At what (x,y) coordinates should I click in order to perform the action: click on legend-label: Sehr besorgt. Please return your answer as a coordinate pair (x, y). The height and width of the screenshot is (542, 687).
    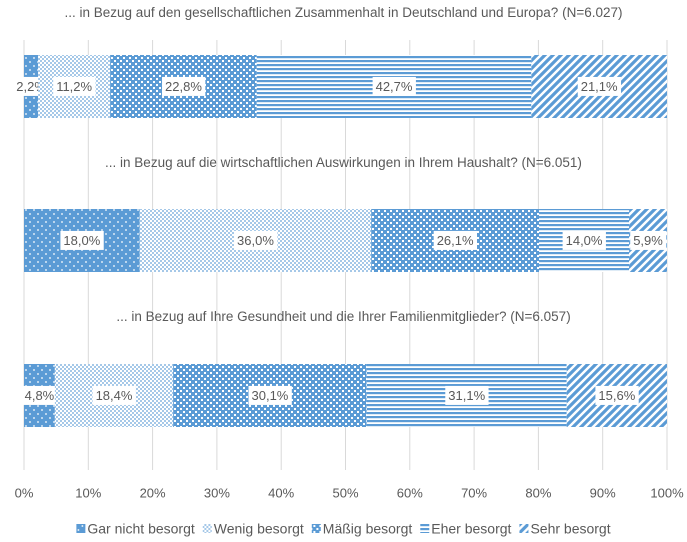
    Looking at the image, I should click on (570, 529).